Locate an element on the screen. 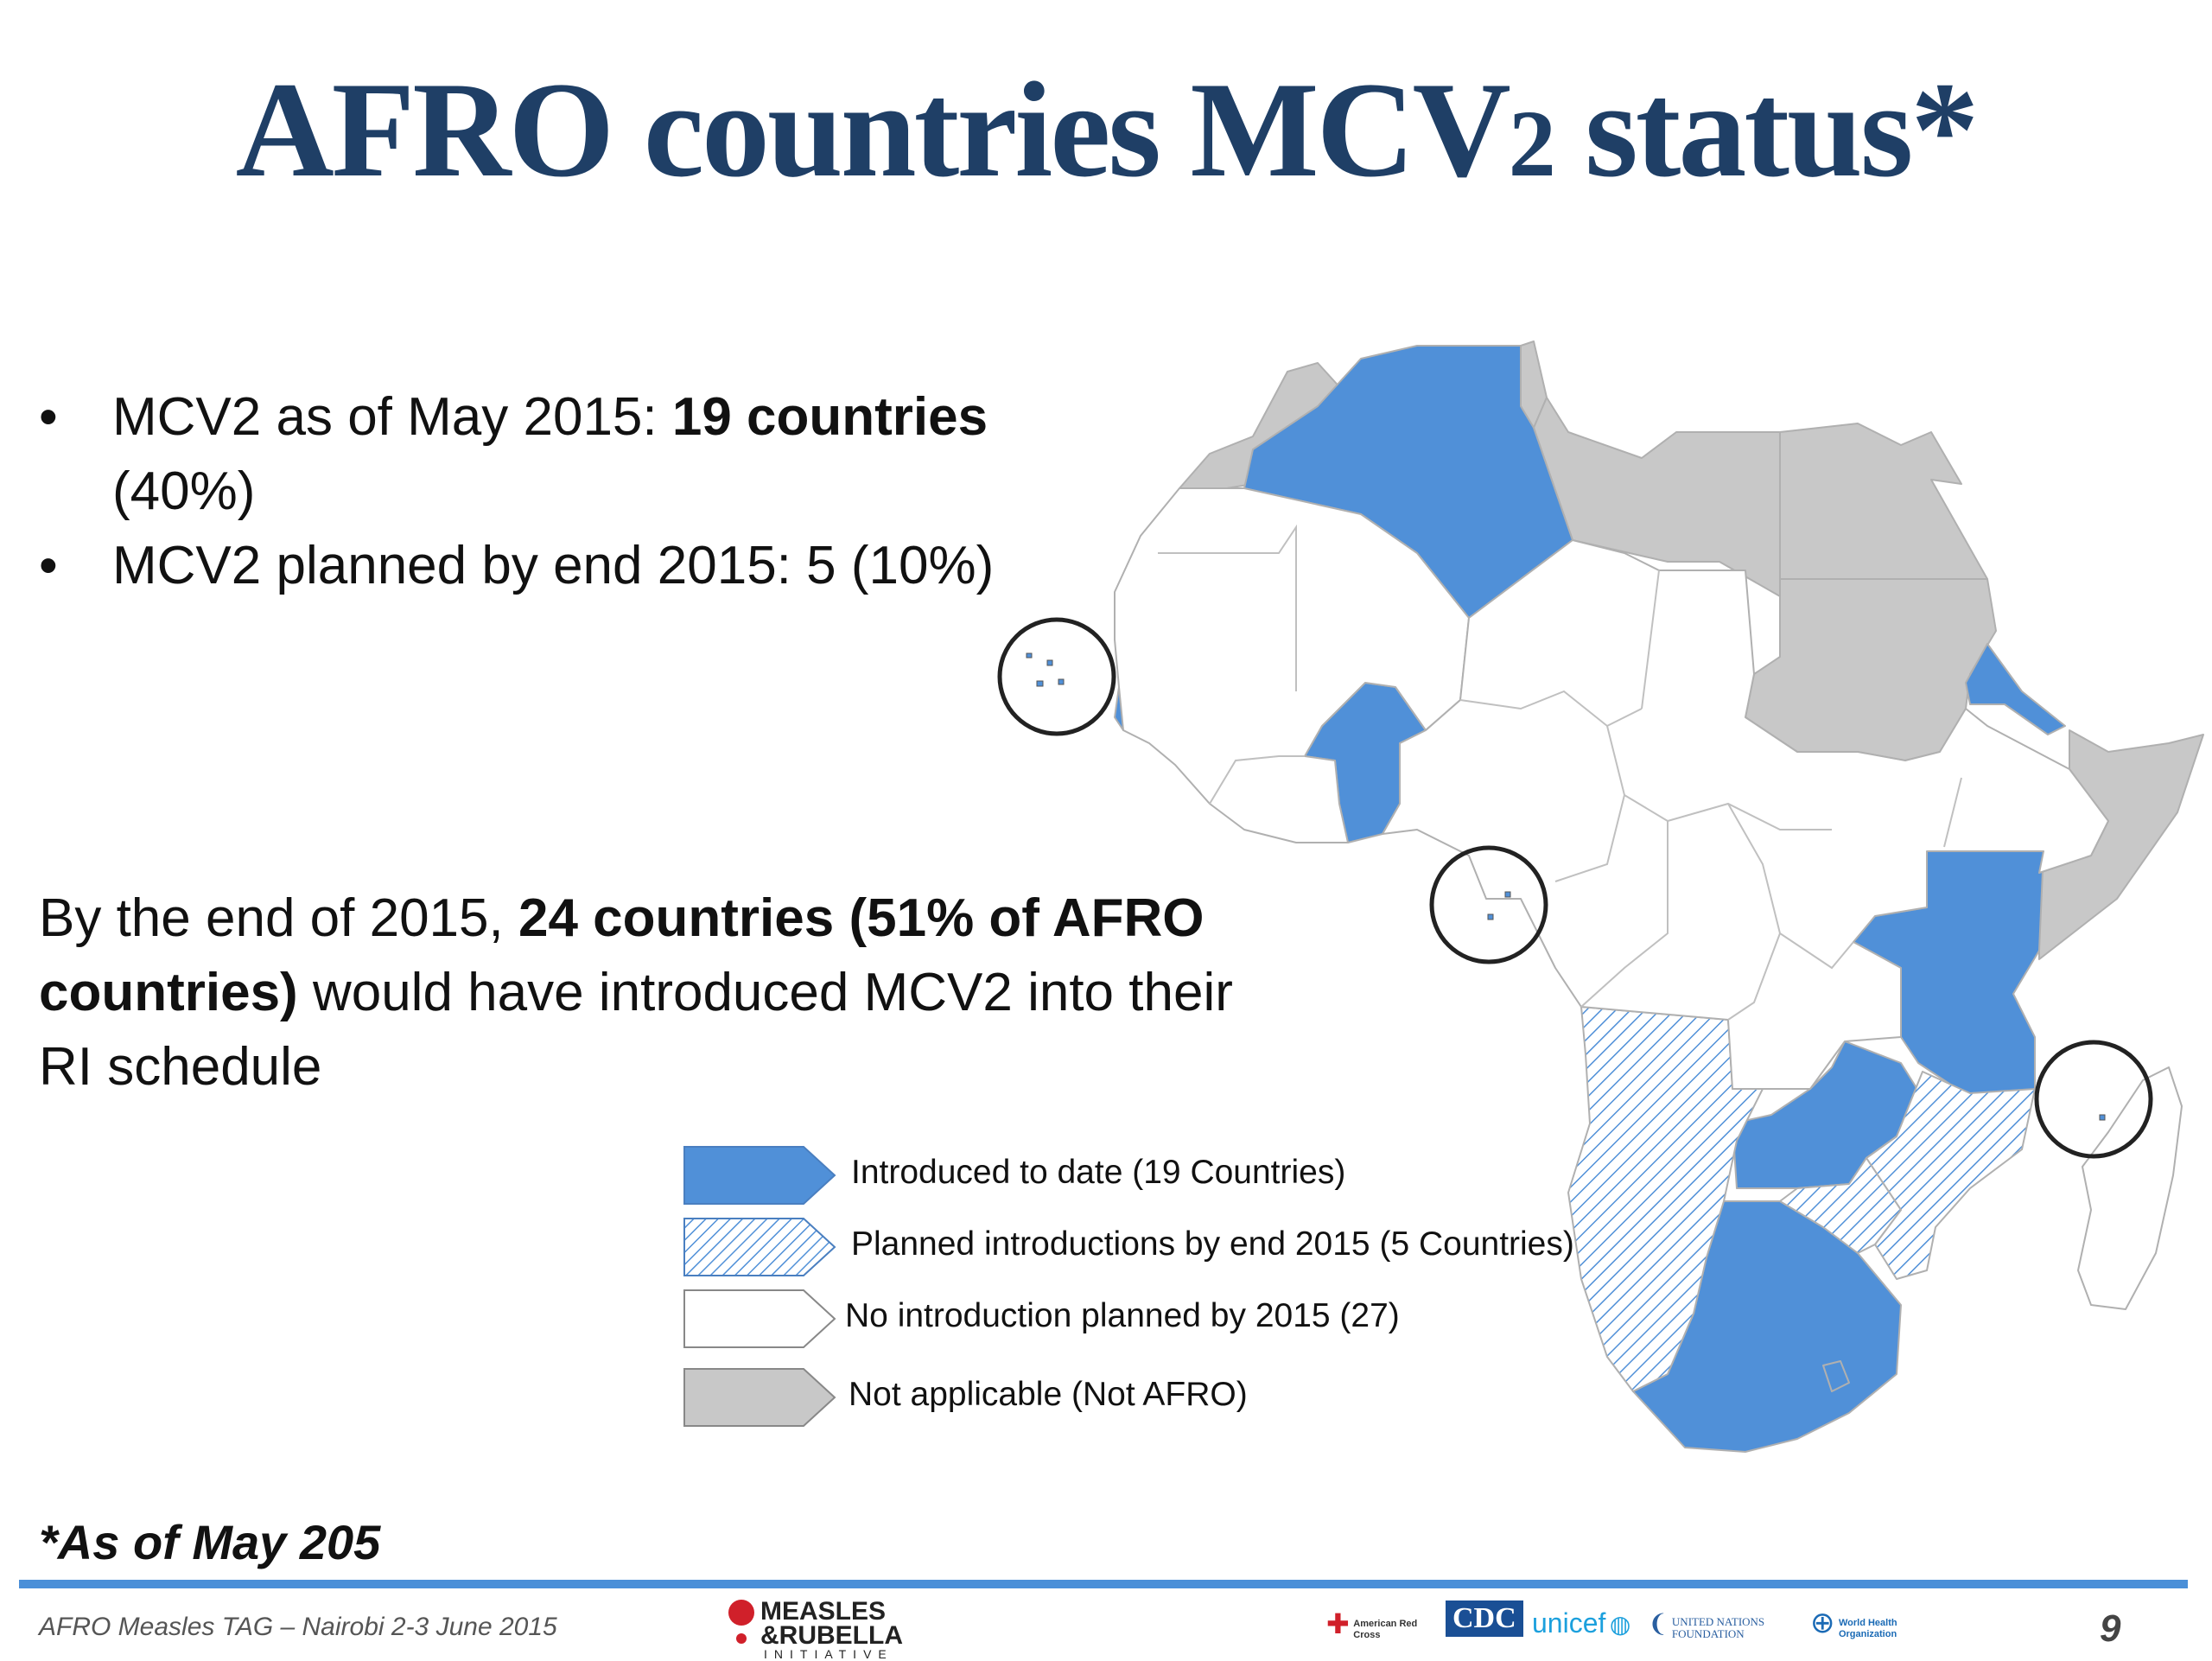  legend-item-introduced: Introduced to date (19 Countries) is located at coordinates (1158, 1175).